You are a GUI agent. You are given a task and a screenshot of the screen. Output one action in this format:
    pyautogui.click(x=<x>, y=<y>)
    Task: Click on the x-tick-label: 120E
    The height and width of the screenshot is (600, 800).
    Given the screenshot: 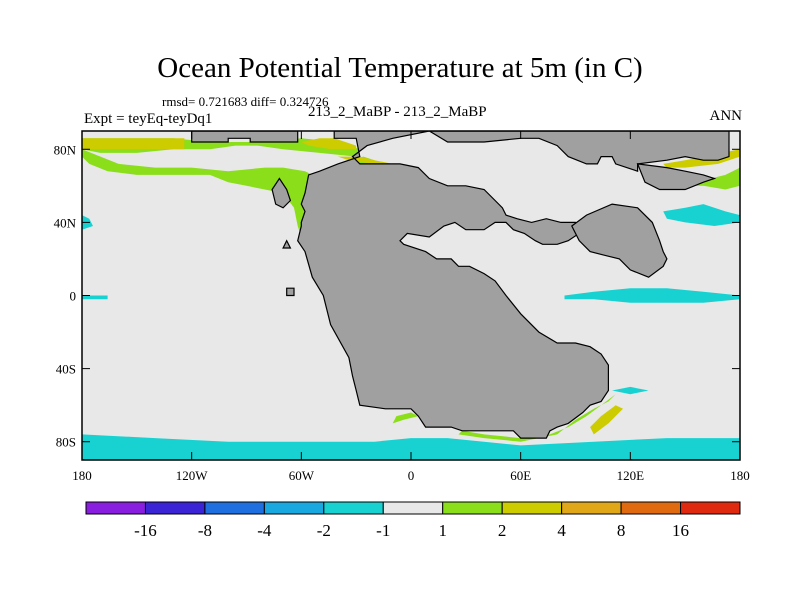 What is the action you would take?
    pyautogui.click(x=631, y=475)
    